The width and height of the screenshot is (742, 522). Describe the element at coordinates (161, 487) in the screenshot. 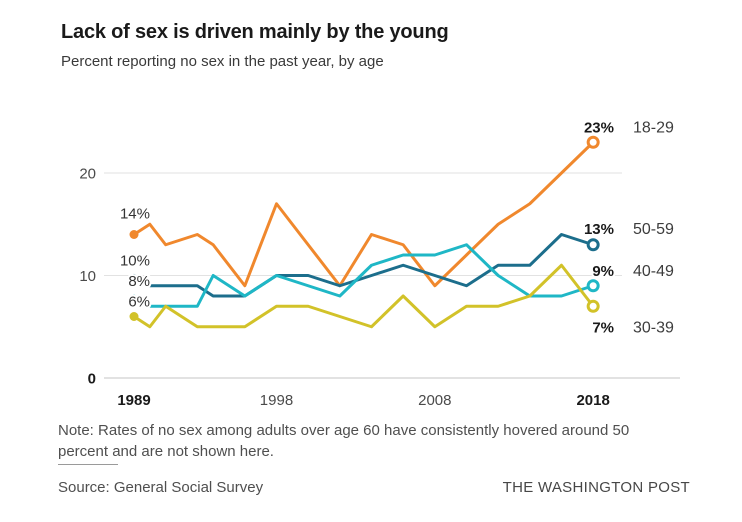

I see `source-credit: Source: General Social Survey` at that location.